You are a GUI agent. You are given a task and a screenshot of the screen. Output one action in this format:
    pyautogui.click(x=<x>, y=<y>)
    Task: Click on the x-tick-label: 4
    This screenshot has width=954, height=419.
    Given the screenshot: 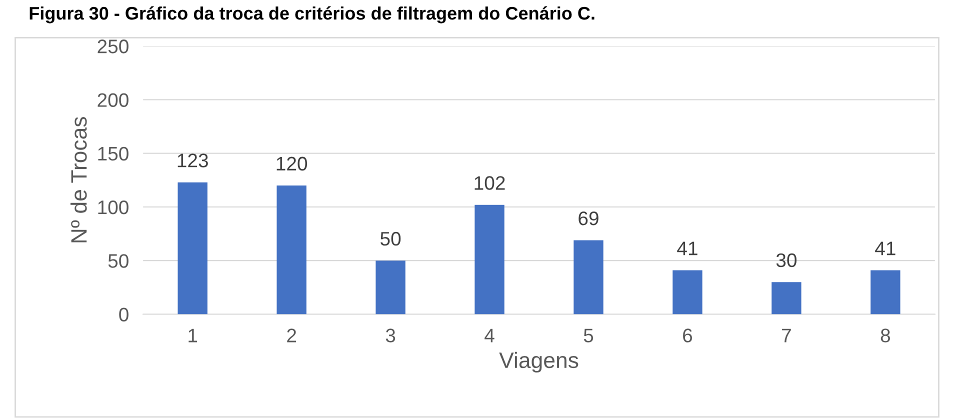 What is the action you would take?
    pyautogui.click(x=489, y=335)
    